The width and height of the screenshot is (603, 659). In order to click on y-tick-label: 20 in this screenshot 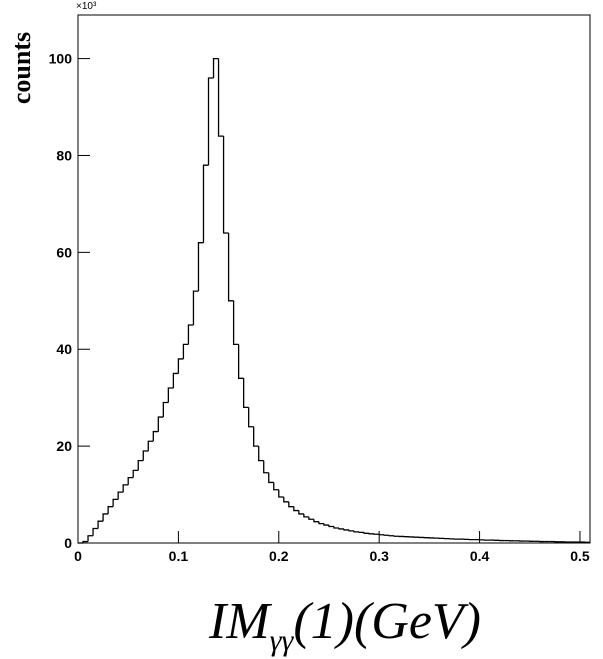, I will do `click(64, 446)`.